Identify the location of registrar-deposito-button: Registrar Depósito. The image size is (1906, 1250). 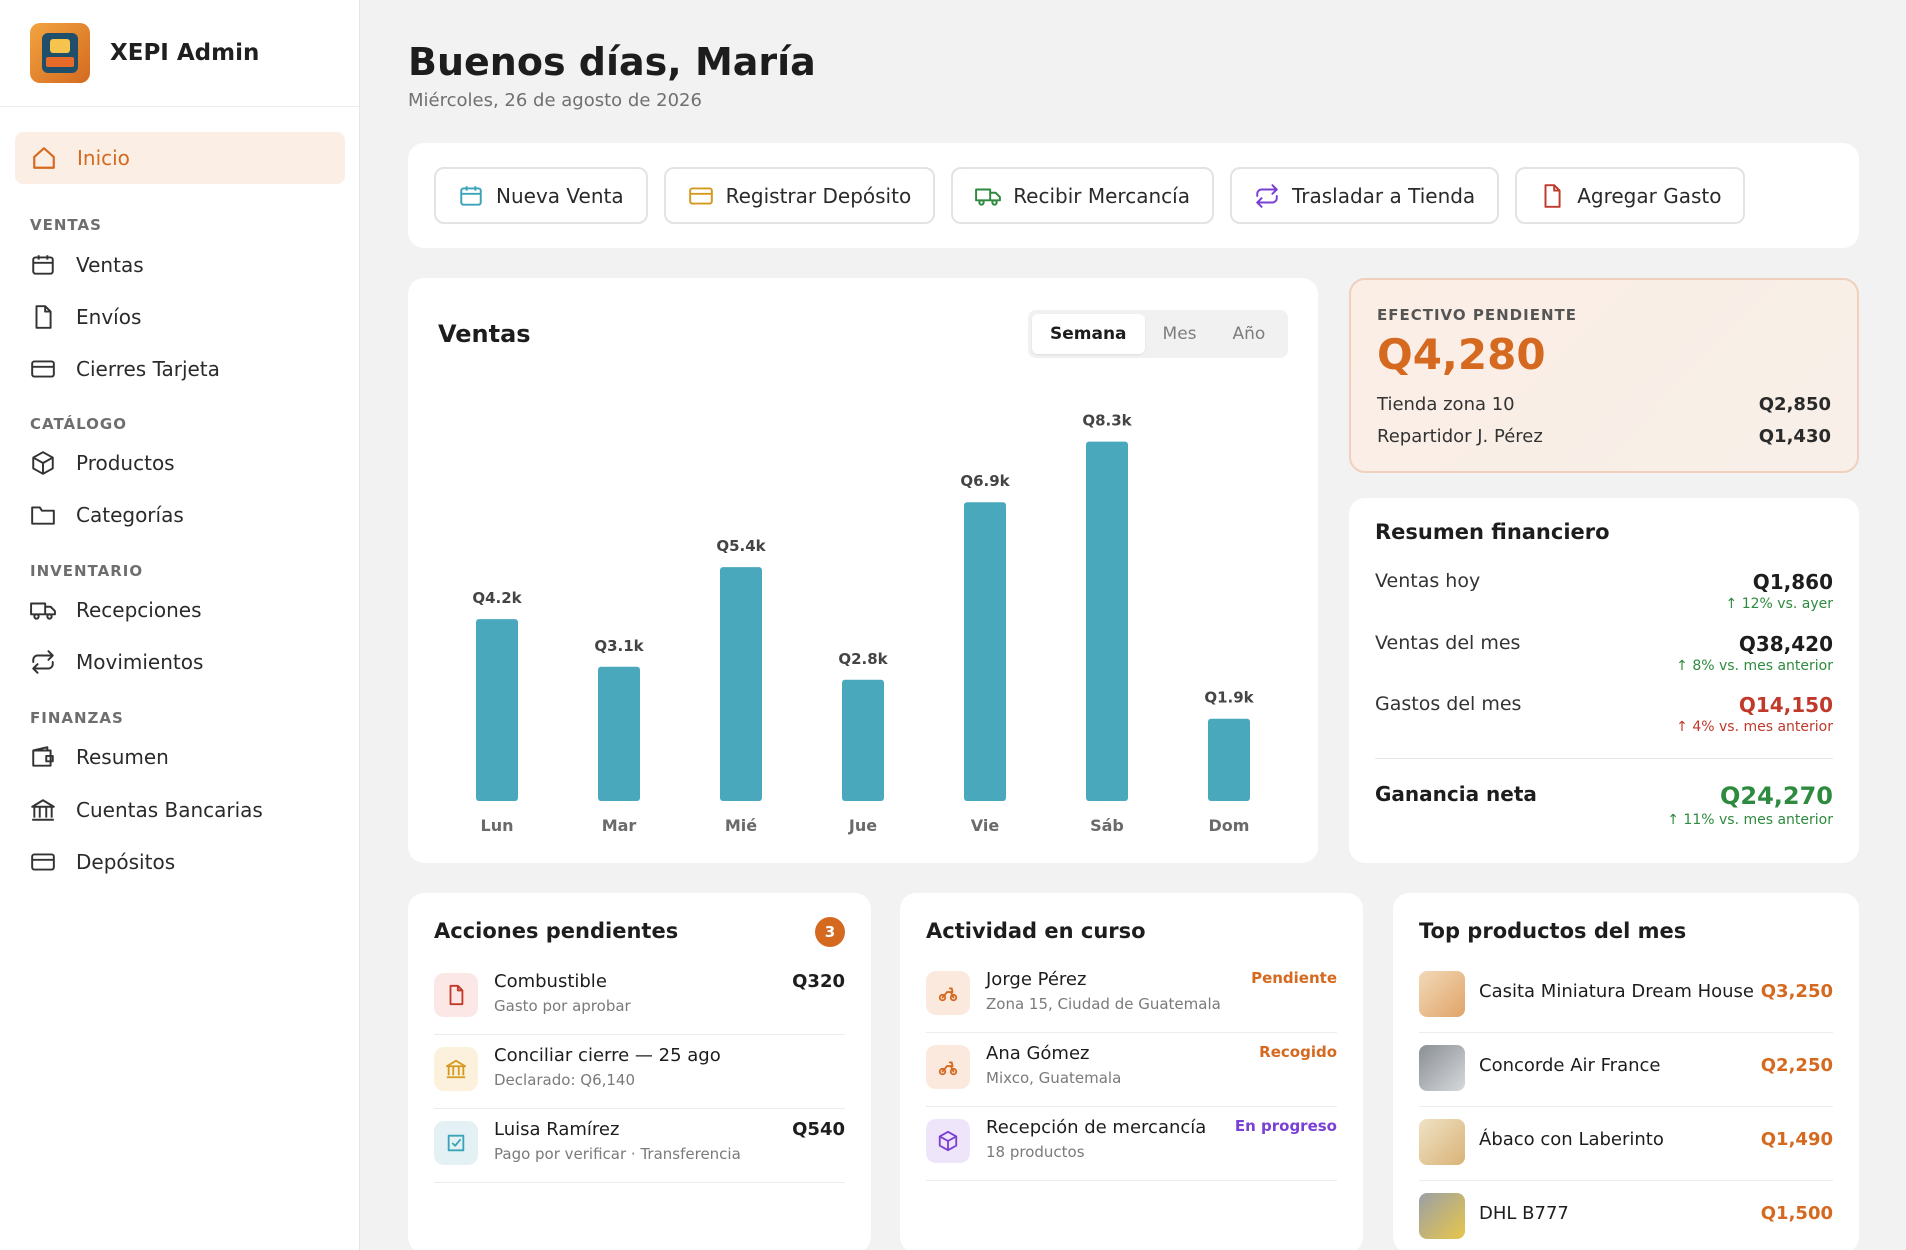
(799, 195).